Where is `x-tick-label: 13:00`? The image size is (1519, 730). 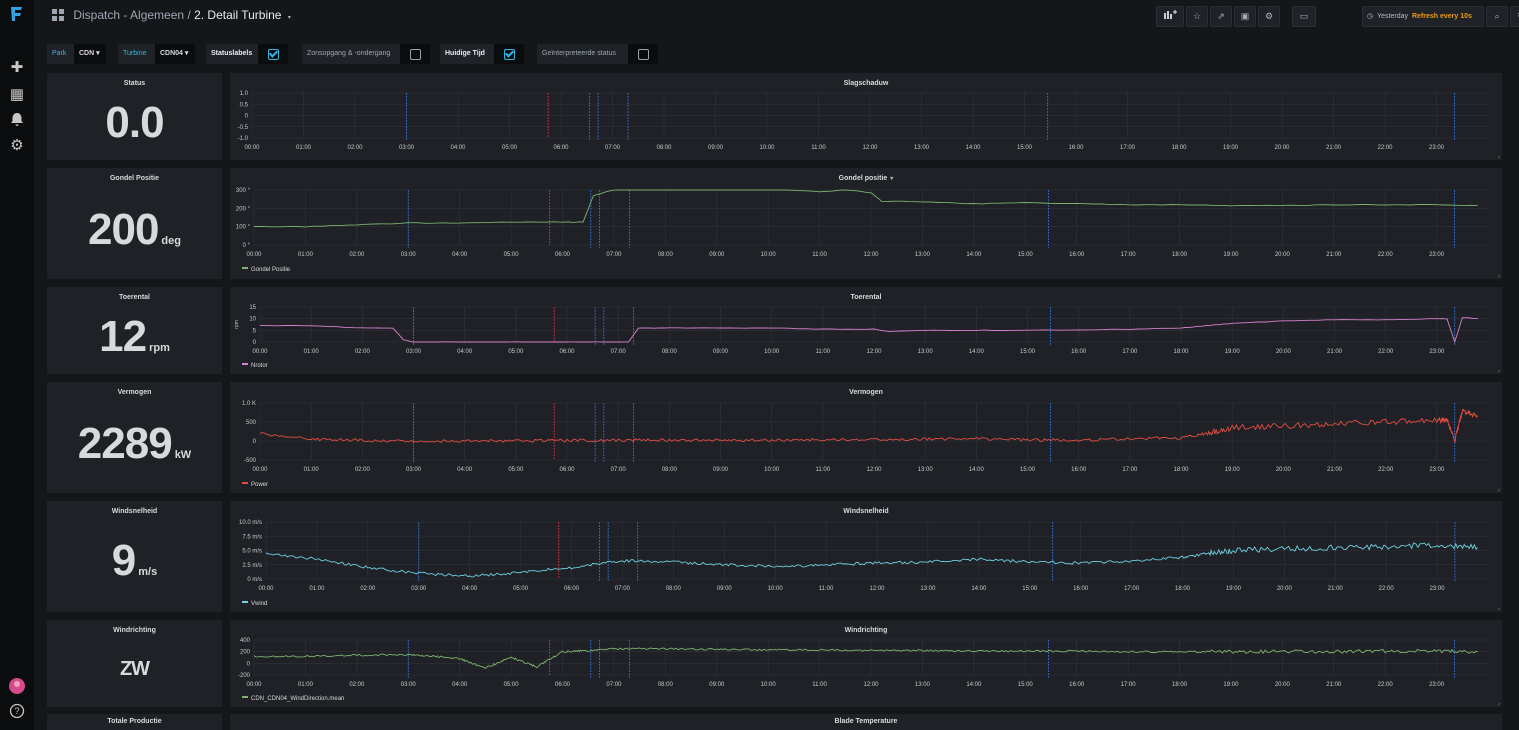 x-tick-label: 13:00 is located at coordinates (928, 589).